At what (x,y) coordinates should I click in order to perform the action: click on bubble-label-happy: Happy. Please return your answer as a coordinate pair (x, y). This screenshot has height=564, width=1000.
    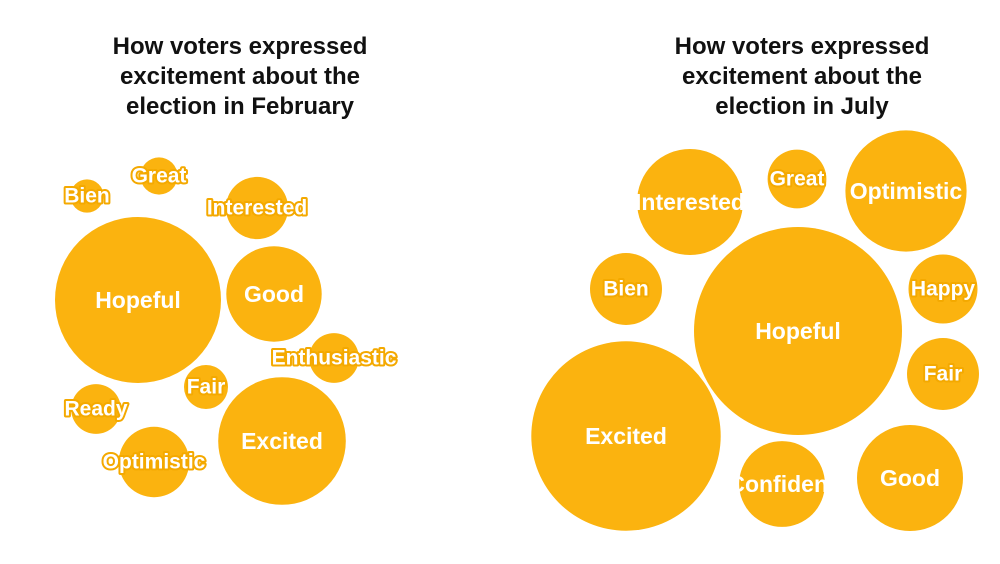
    Looking at the image, I should click on (943, 289).